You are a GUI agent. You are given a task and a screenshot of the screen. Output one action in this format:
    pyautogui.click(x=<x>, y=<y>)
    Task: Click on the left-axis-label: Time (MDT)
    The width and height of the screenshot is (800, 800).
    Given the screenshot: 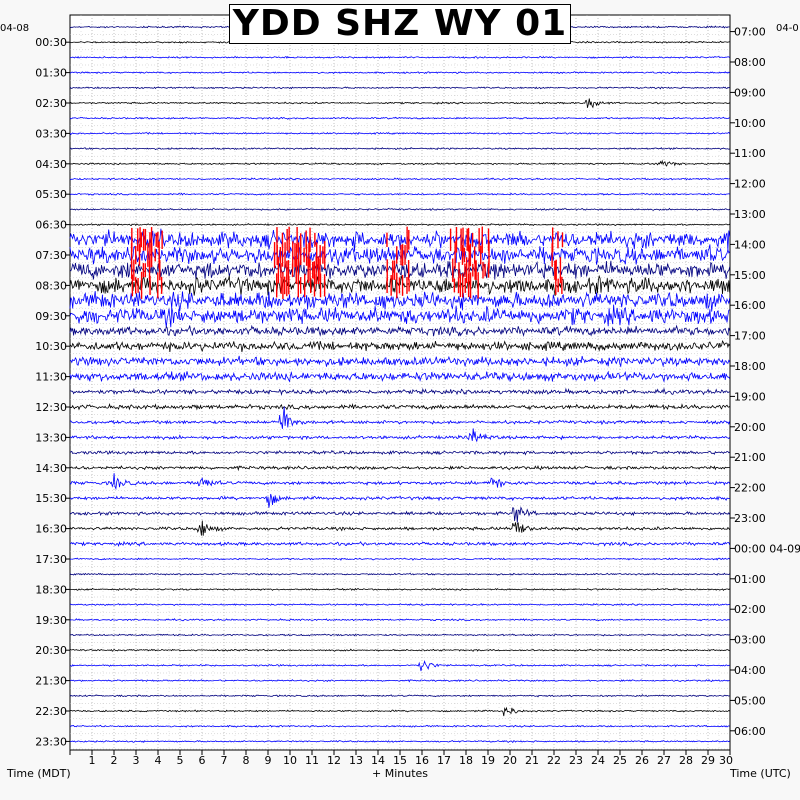 What is the action you would take?
    pyautogui.click(x=38, y=773)
    